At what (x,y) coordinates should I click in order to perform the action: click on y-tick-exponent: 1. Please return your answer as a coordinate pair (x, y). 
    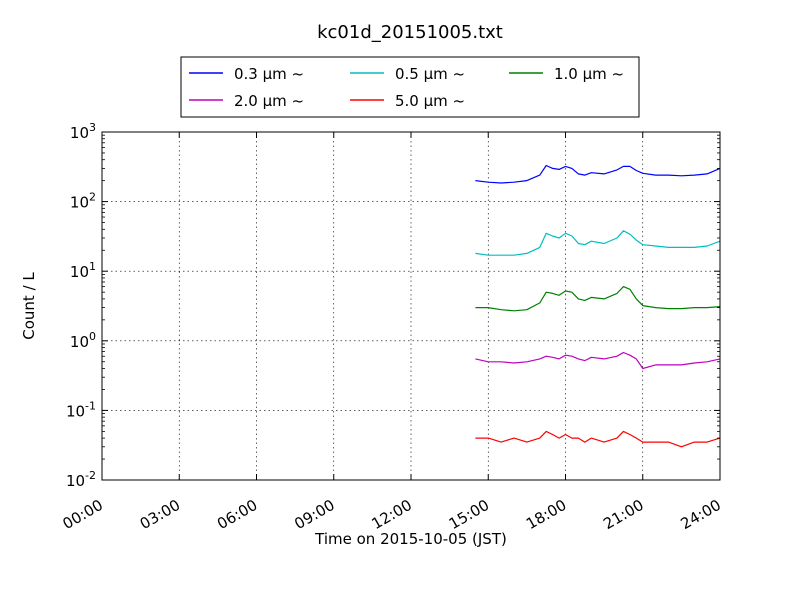
    Looking at the image, I should click on (92, 266).